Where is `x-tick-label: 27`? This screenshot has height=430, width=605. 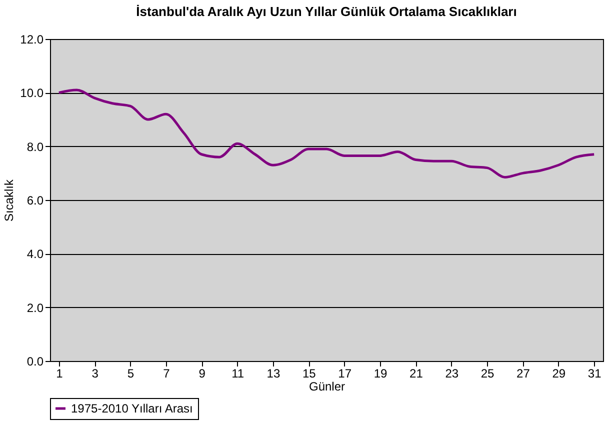
x-tick-label: 27 is located at coordinates (523, 373).